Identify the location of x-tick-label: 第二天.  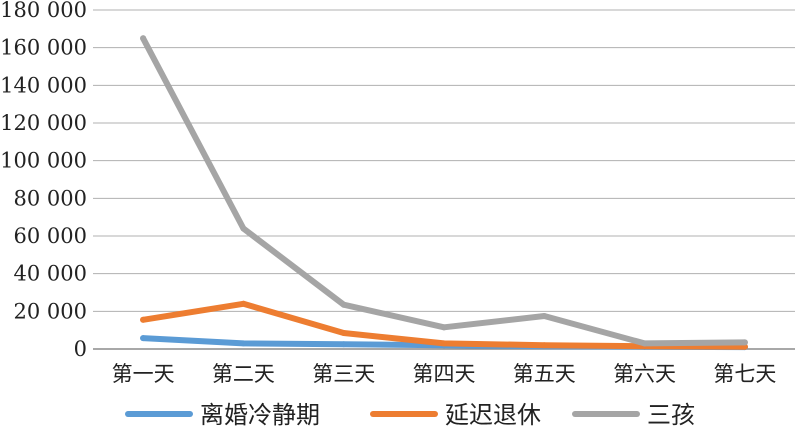
(243, 374).